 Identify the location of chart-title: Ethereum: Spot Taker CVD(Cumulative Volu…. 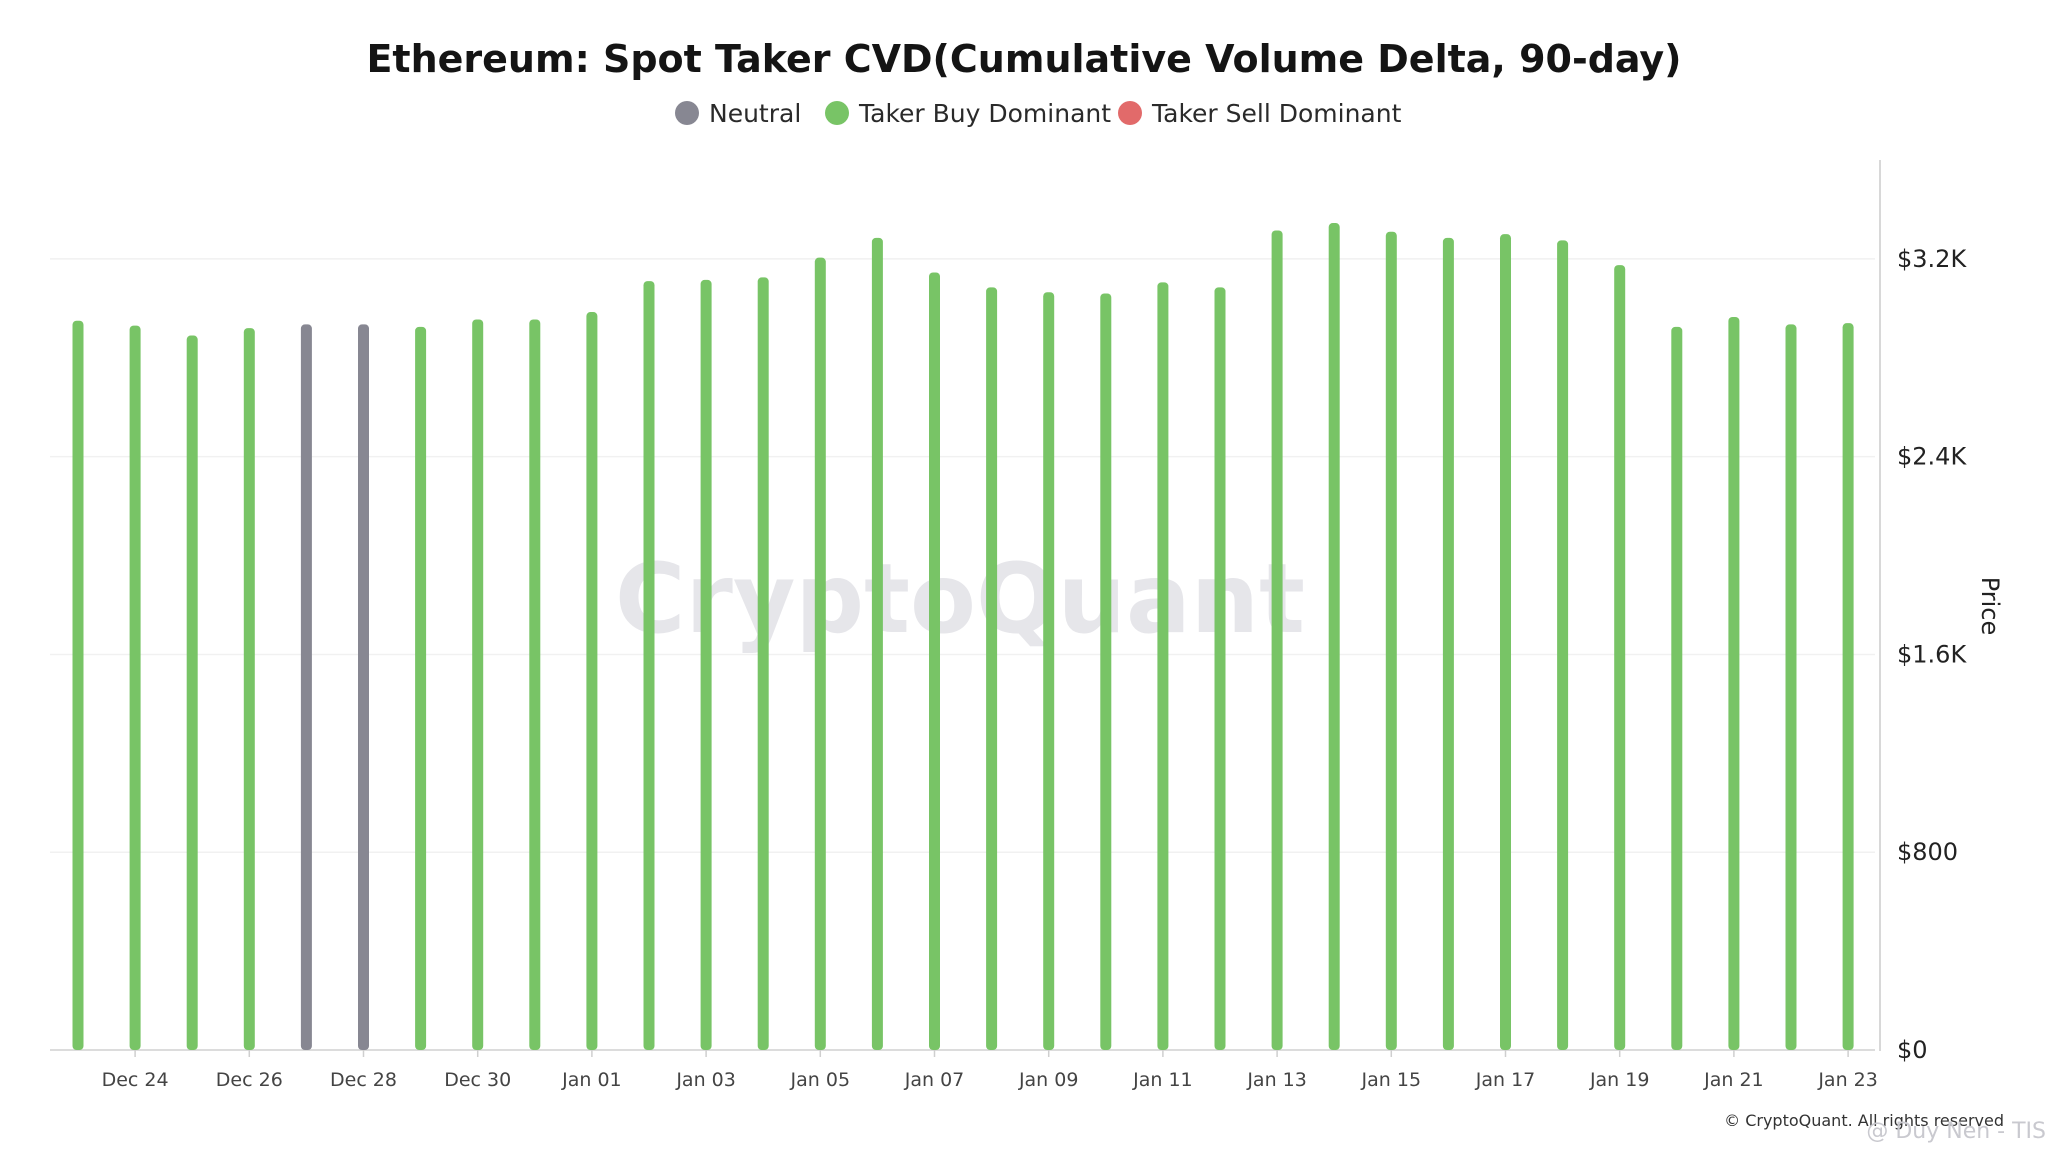
(1023, 59).